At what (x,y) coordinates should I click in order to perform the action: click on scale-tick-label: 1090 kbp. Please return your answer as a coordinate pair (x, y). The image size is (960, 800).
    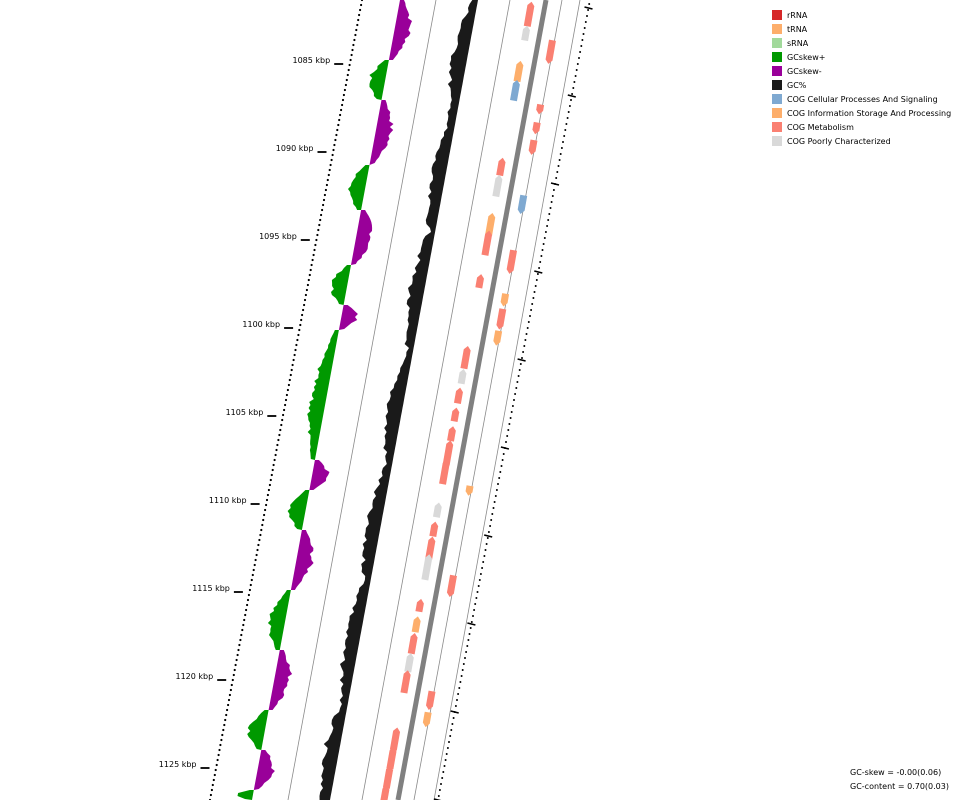
    Looking at the image, I should click on (295, 148).